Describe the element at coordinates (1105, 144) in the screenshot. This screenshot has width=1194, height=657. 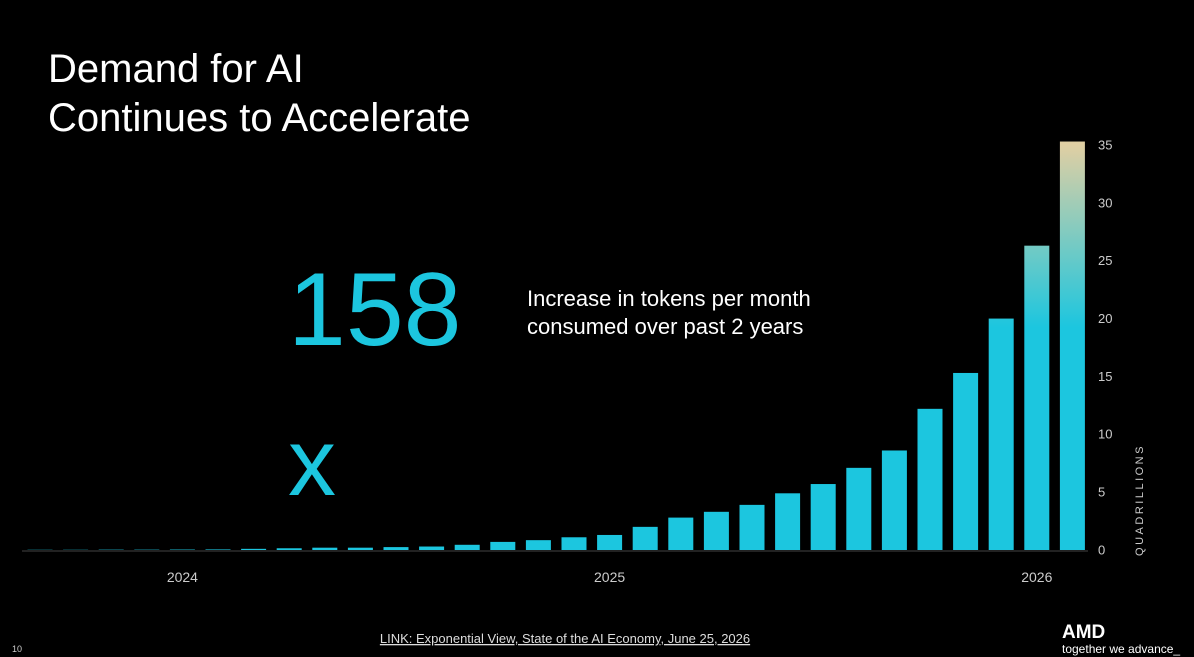
I see `y-tick-label: 35` at that location.